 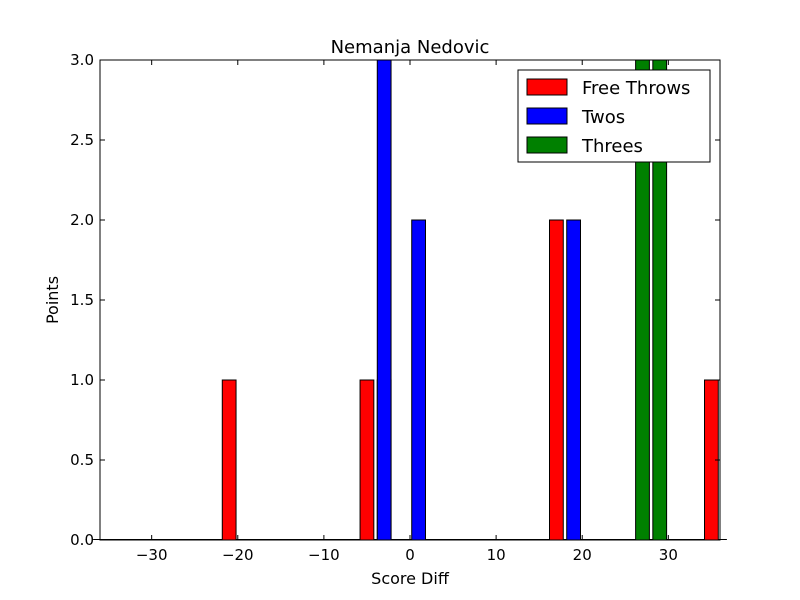 I want to click on y-tick-label: 0.0, so click(x=82, y=540).